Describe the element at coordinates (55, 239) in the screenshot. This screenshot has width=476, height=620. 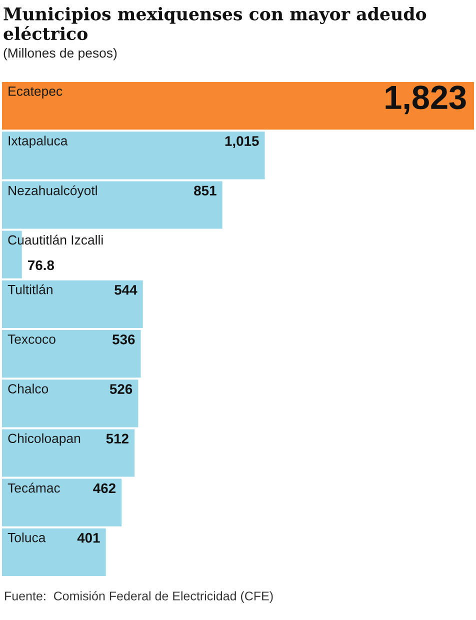
I see `y-tick-label: Cuautitlán Izcalli` at that location.